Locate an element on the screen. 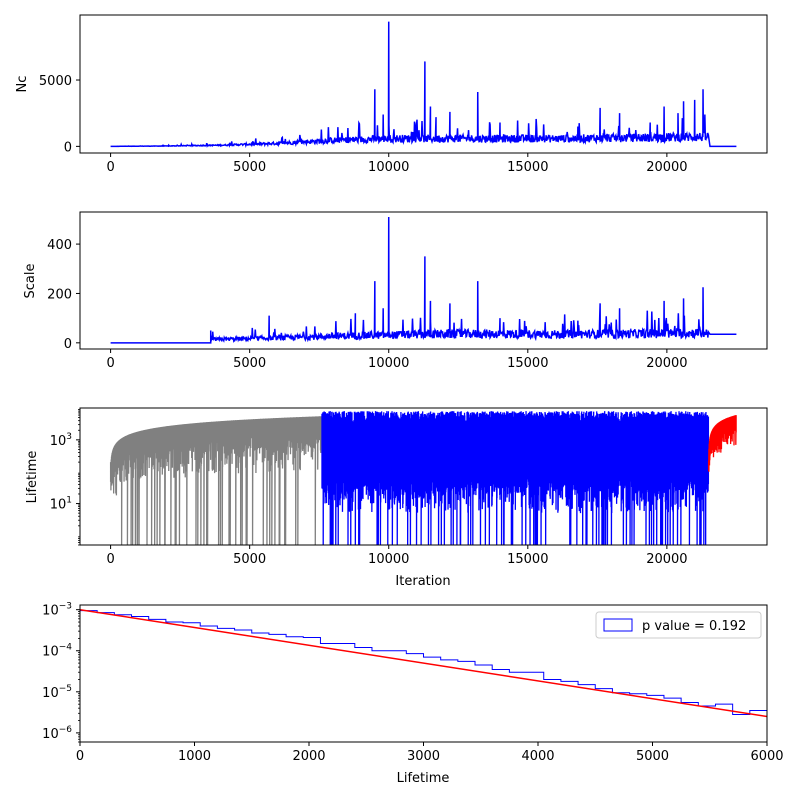  lifetime-xlabel: Iteration is located at coordinates (422, 581).